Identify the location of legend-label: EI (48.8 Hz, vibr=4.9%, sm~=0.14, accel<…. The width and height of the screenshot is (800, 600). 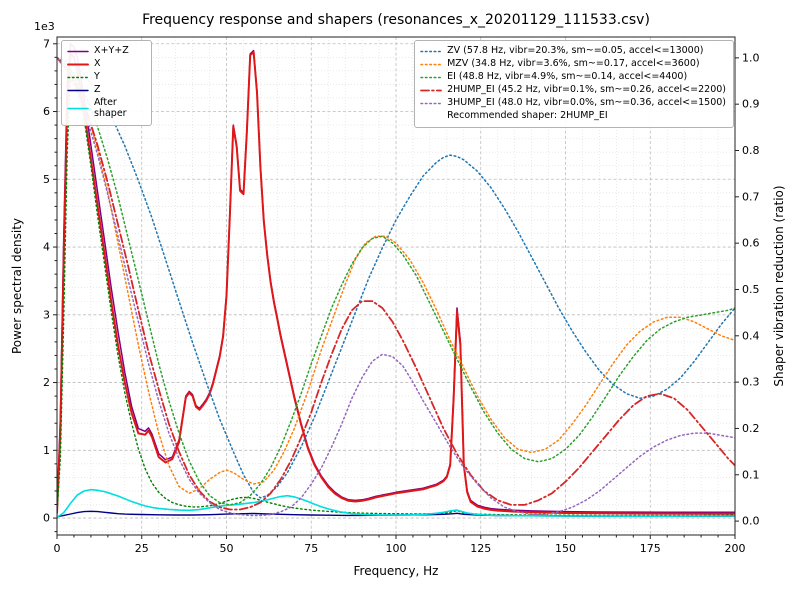
(567, 76).